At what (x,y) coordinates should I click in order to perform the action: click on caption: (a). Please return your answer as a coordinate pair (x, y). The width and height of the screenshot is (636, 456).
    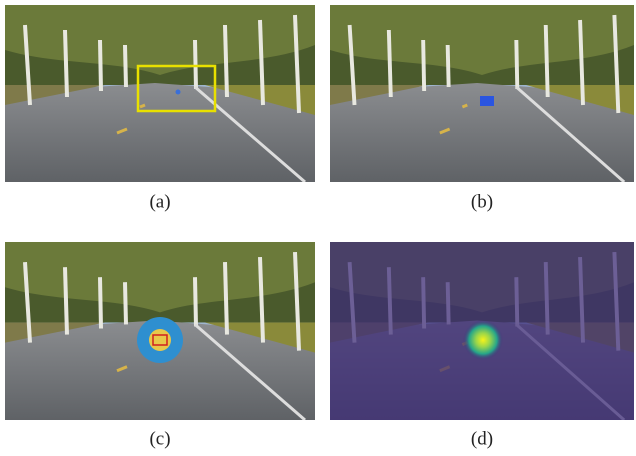
    Looking at the image, I should click on (159, 201).